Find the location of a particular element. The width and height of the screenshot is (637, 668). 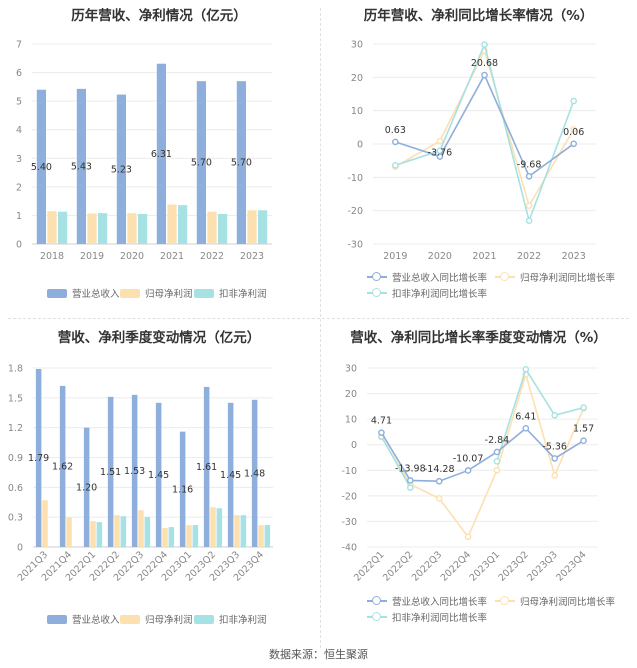

data-label: 0.63 is located at coordinates (395, 130).